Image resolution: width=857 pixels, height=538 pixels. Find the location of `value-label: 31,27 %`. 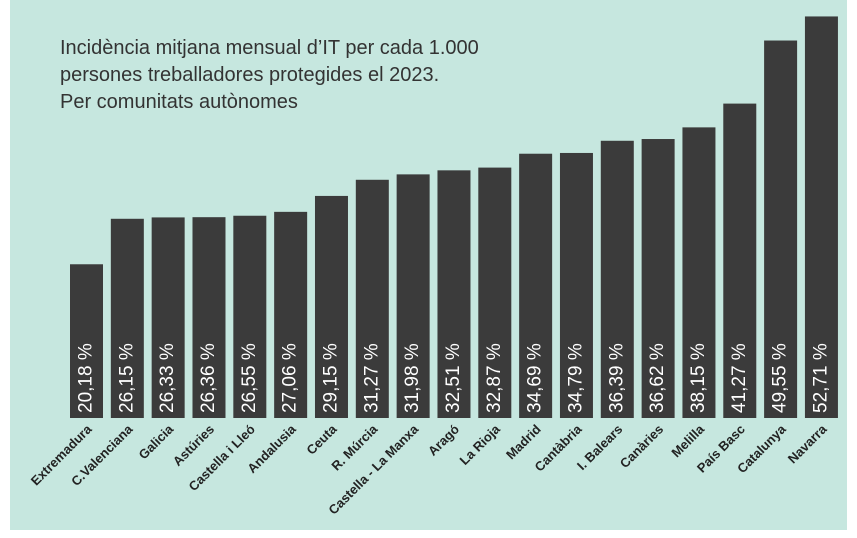

value-label: 31,27 % is located at coordinates (371, 378).